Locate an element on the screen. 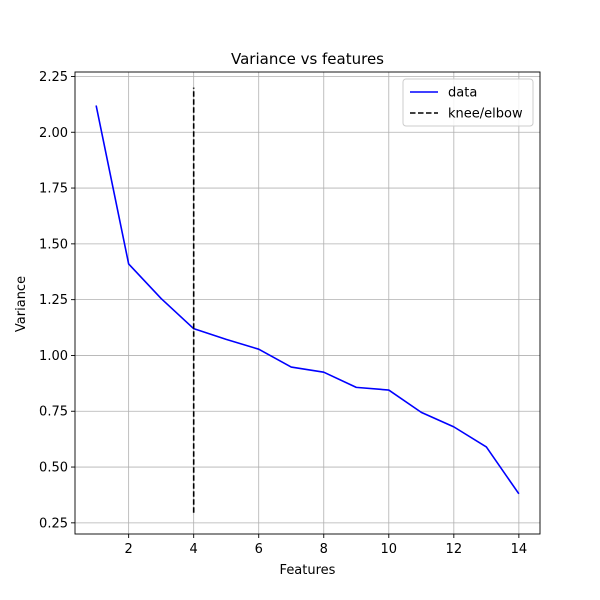 Image resolution: width=600 pixels, height=600 pixels. y-tick-label: 1.50 is located at coordinates (53, 244).